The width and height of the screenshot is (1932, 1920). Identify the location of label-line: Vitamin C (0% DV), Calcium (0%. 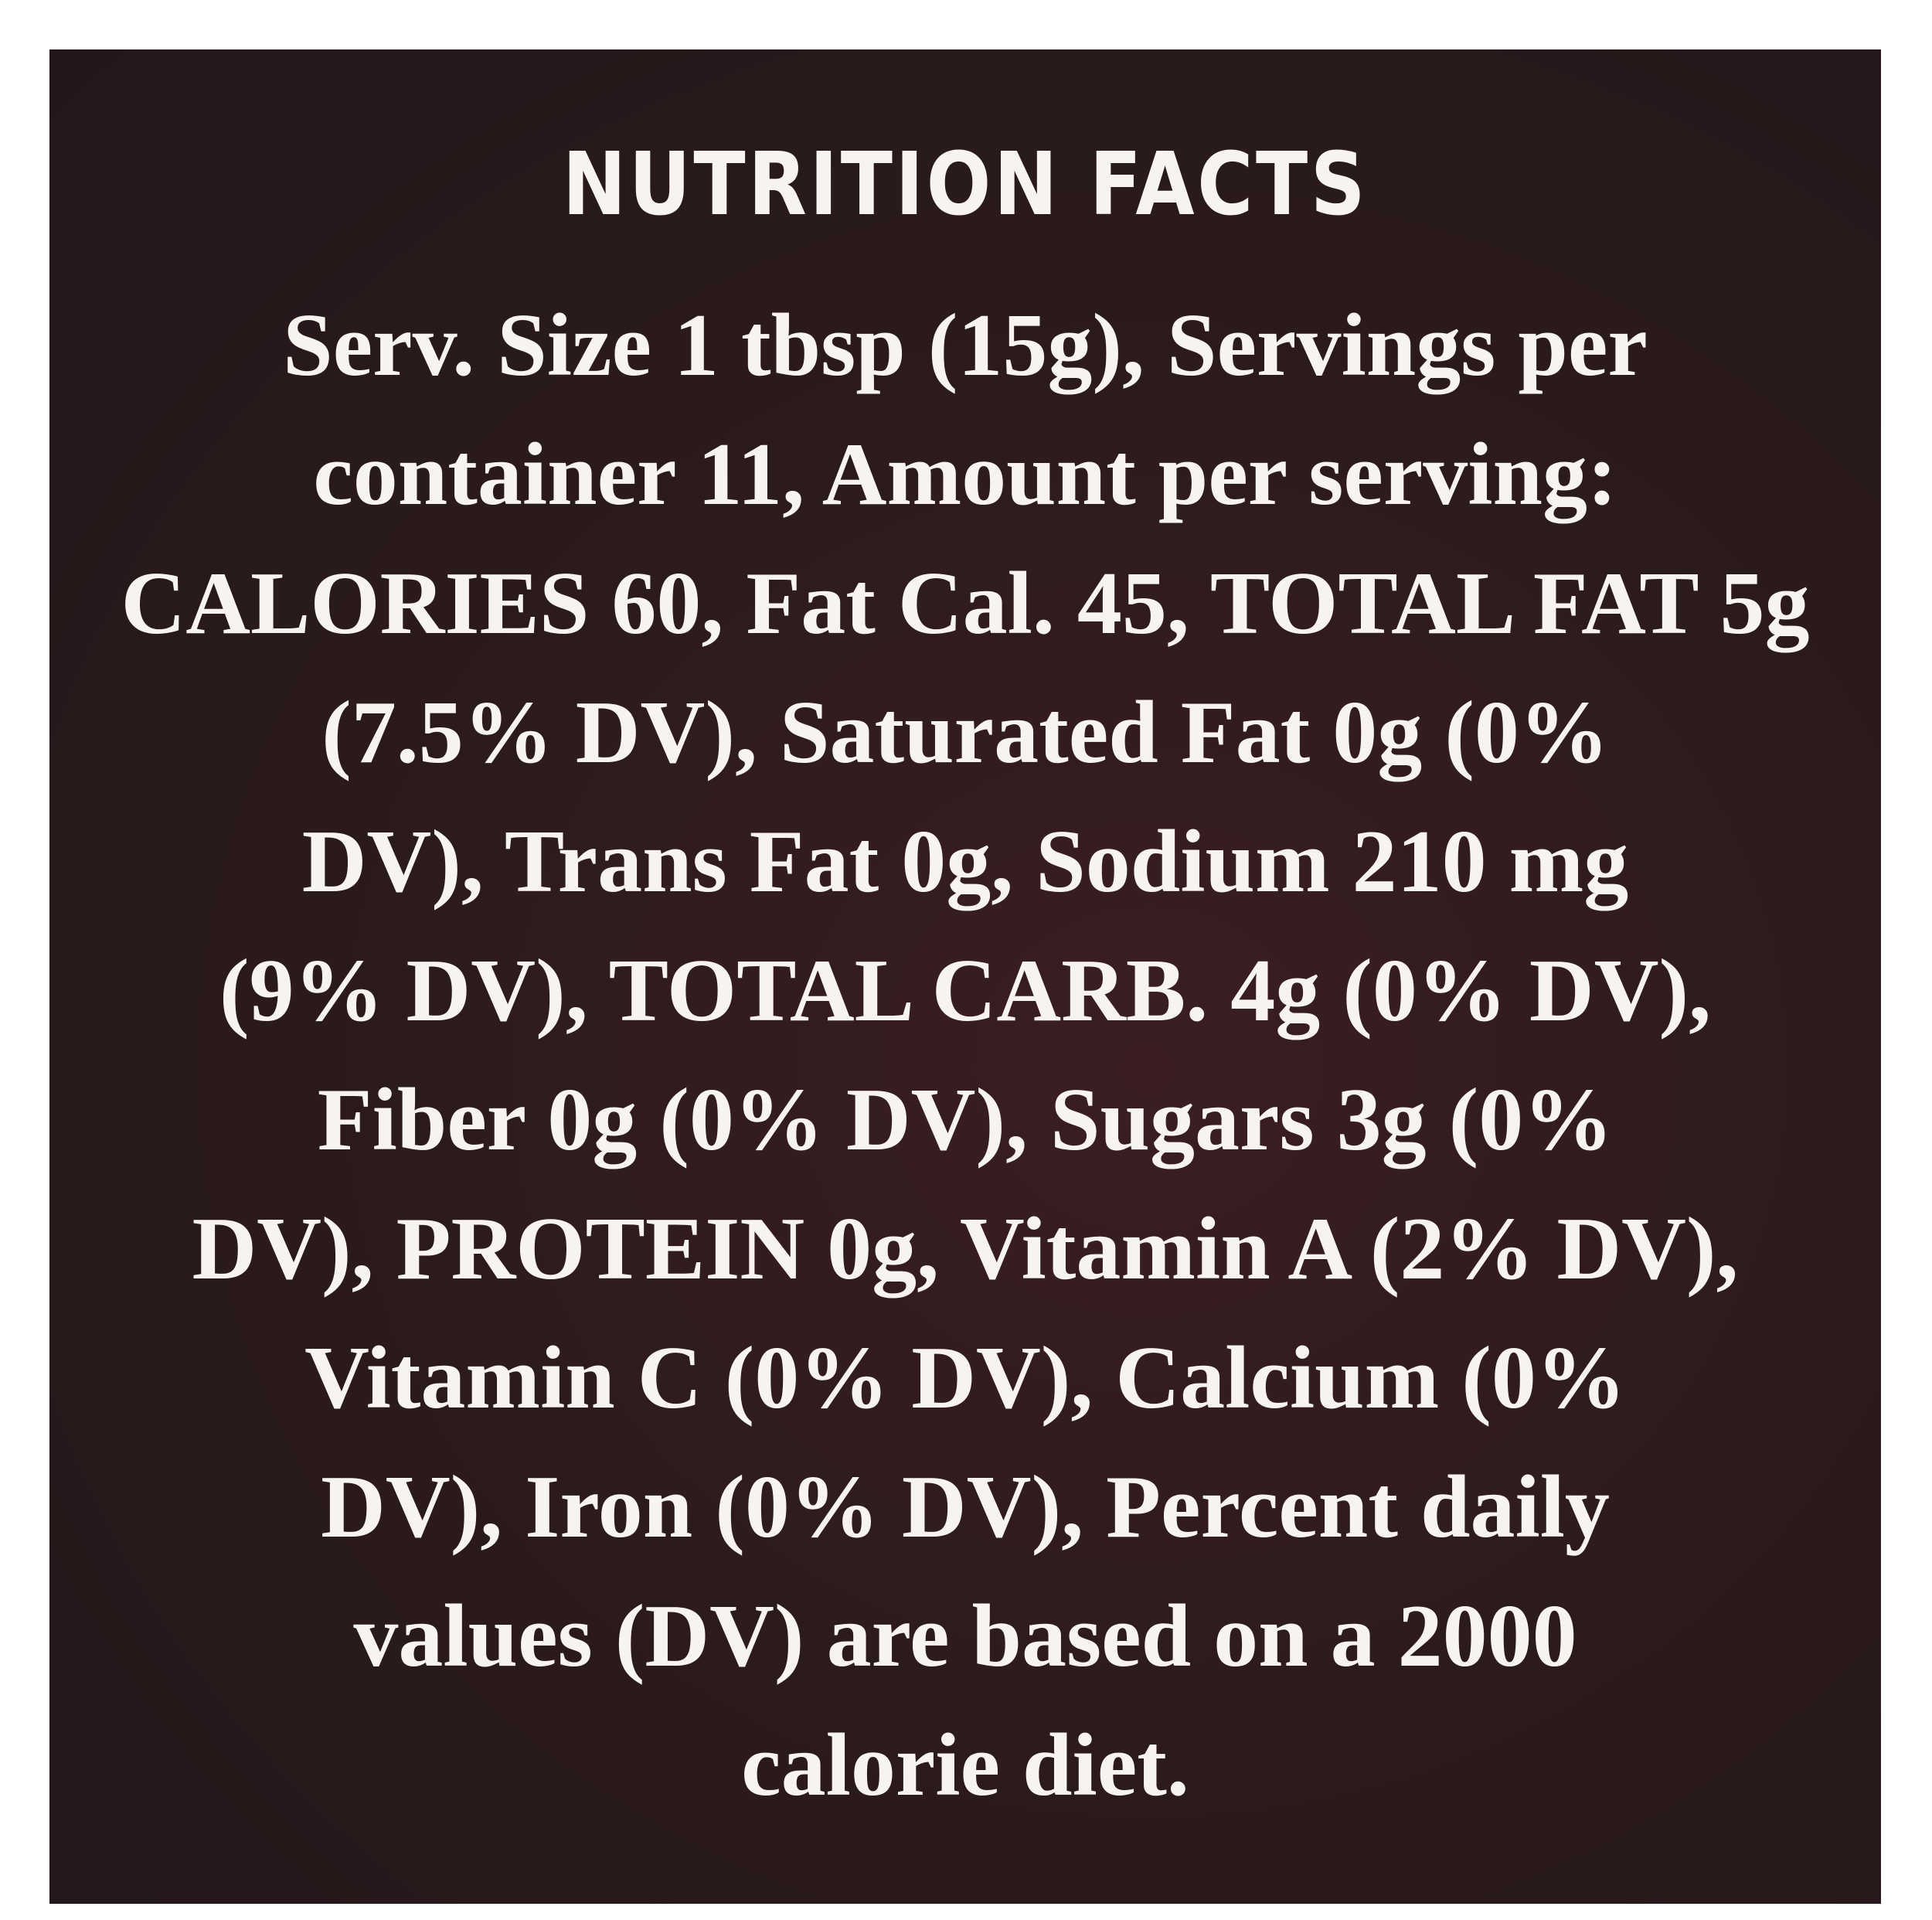
(965, 1378).